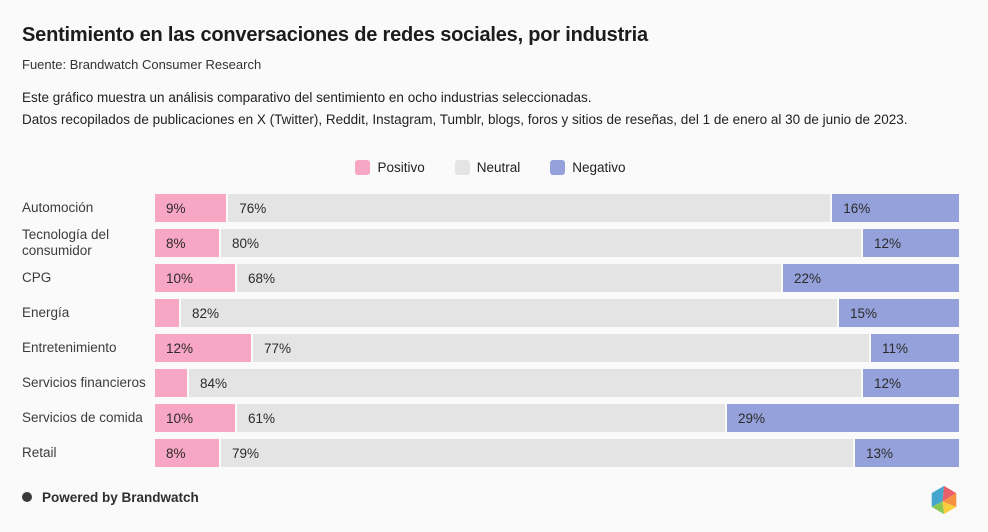  I want to click on bar-value-label: 80%, so click(246, 243).